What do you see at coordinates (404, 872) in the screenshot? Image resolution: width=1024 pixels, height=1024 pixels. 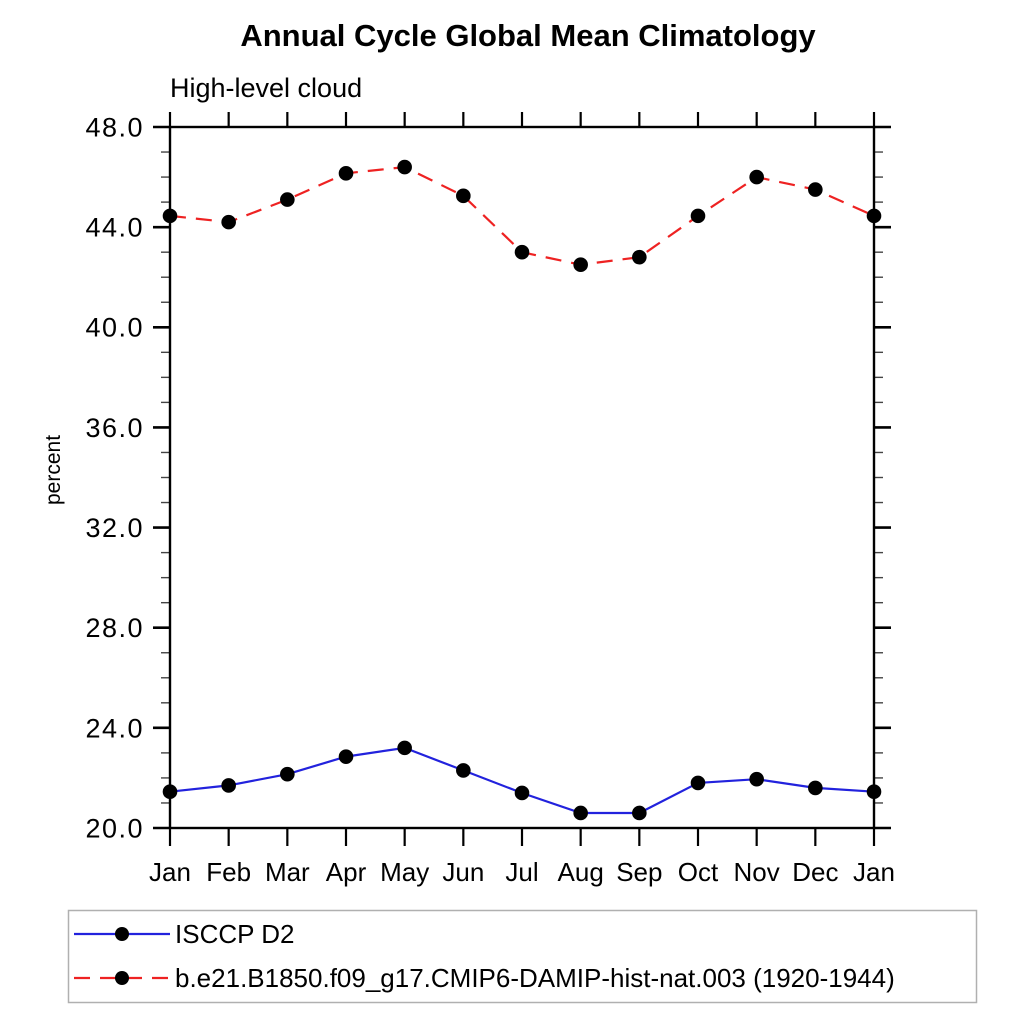 I see `x-tick-label: May` at bounding box center [404, 872].